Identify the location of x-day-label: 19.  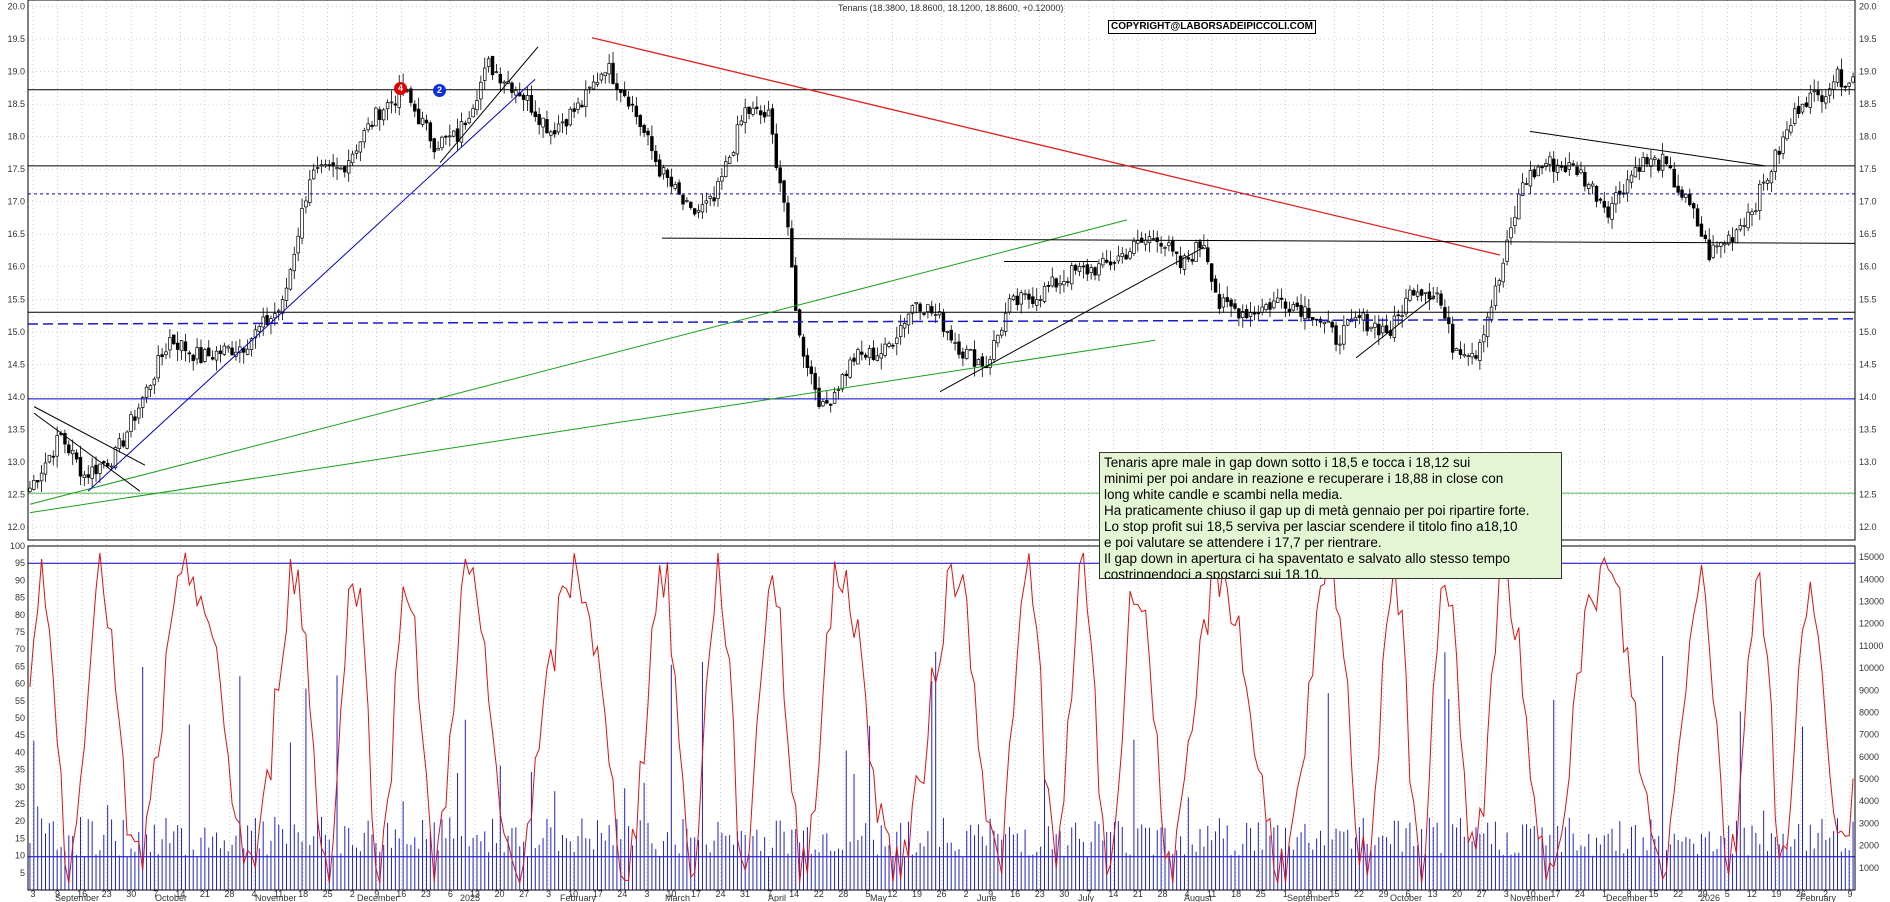
(917, 894).